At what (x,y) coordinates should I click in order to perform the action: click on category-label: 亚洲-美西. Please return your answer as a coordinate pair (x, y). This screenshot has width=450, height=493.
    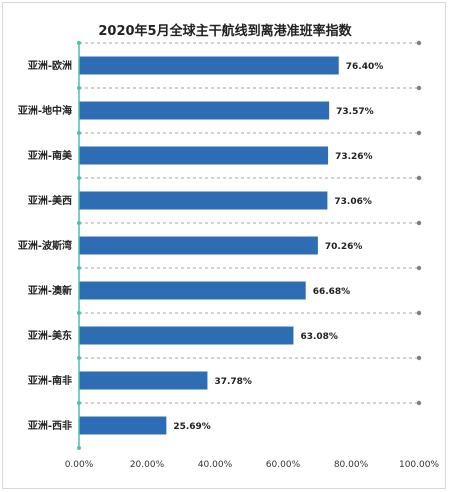
    Looking at the image, I should click on (50, 200).